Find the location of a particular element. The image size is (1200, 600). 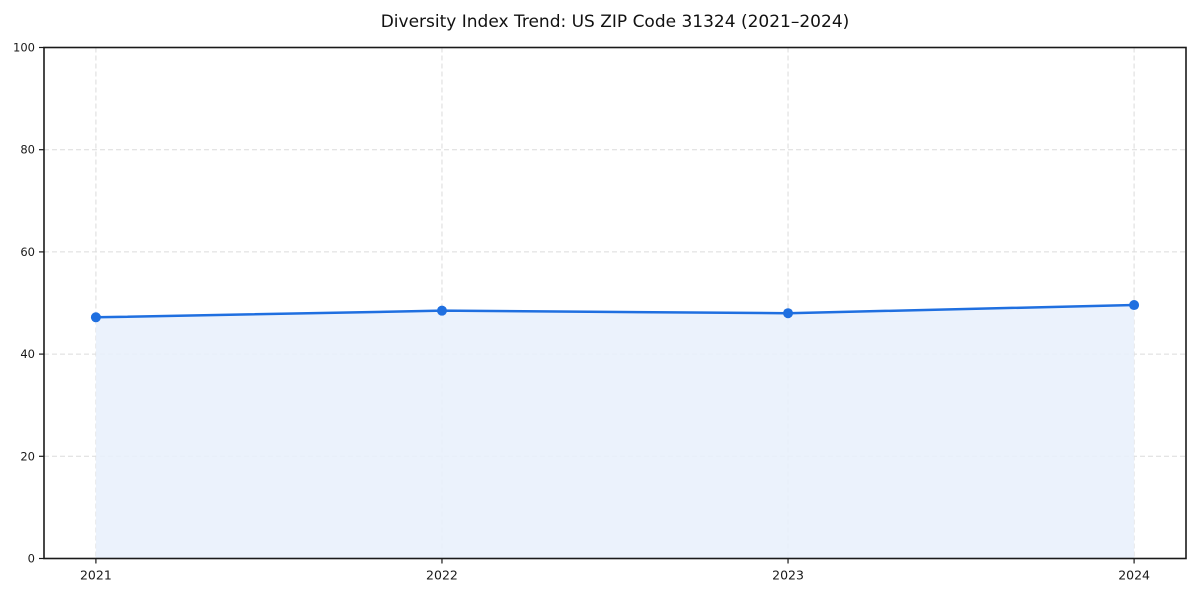

x-tick-label: 2023 is located at coordinates (788, 575).